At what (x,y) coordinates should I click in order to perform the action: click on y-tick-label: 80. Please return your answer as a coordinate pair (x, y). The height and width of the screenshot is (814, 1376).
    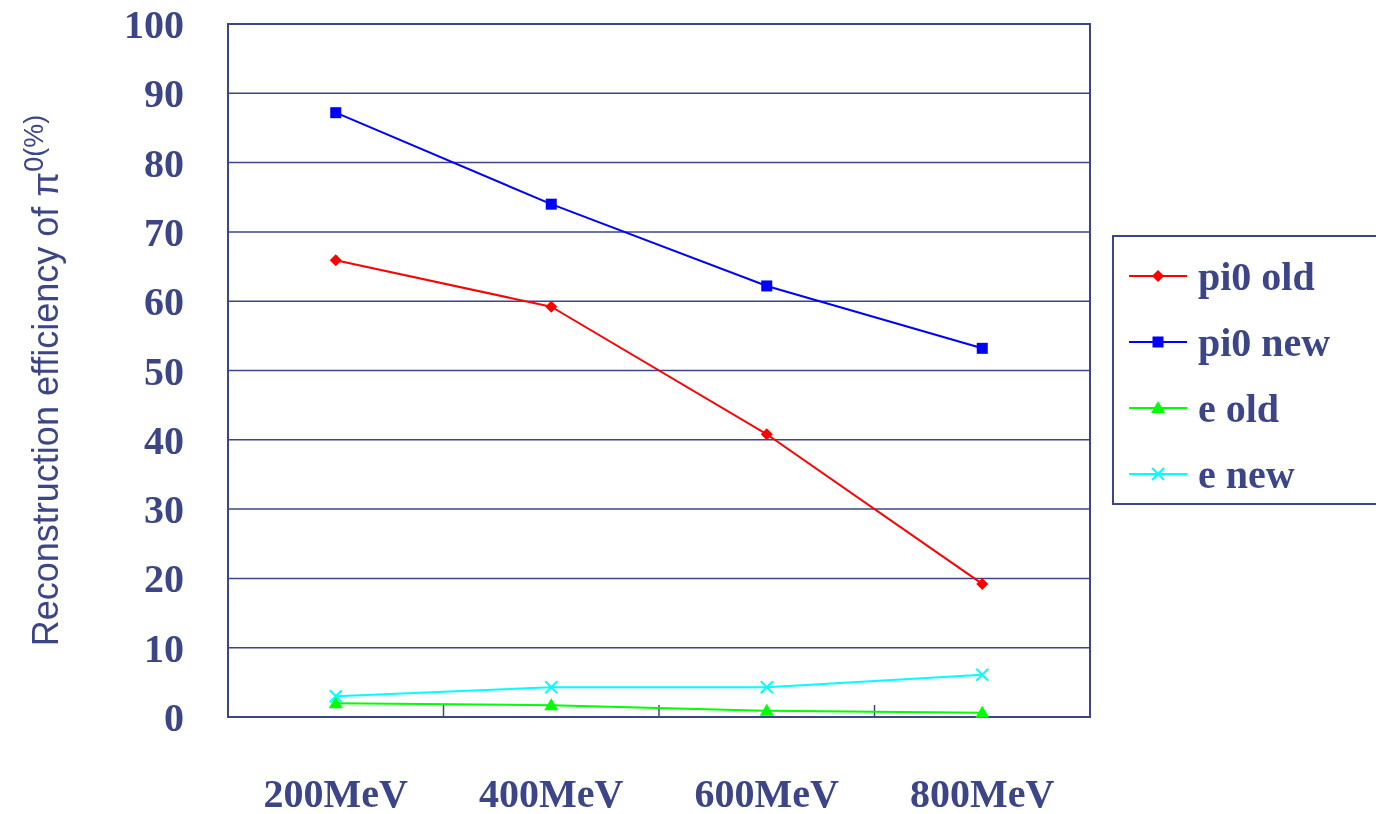
    Looking at the image, I should click on (164, 163).